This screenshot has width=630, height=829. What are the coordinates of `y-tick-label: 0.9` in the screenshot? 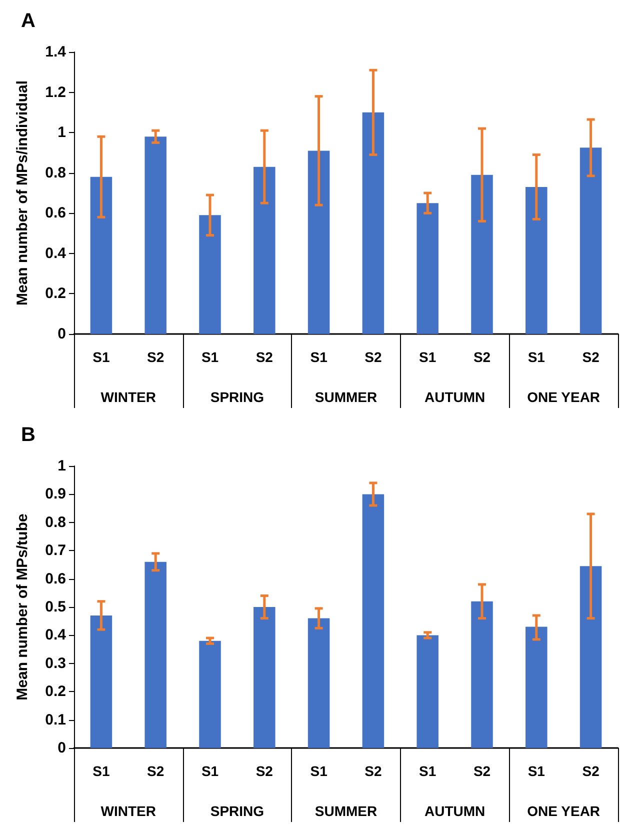 It's located at (55, 494).